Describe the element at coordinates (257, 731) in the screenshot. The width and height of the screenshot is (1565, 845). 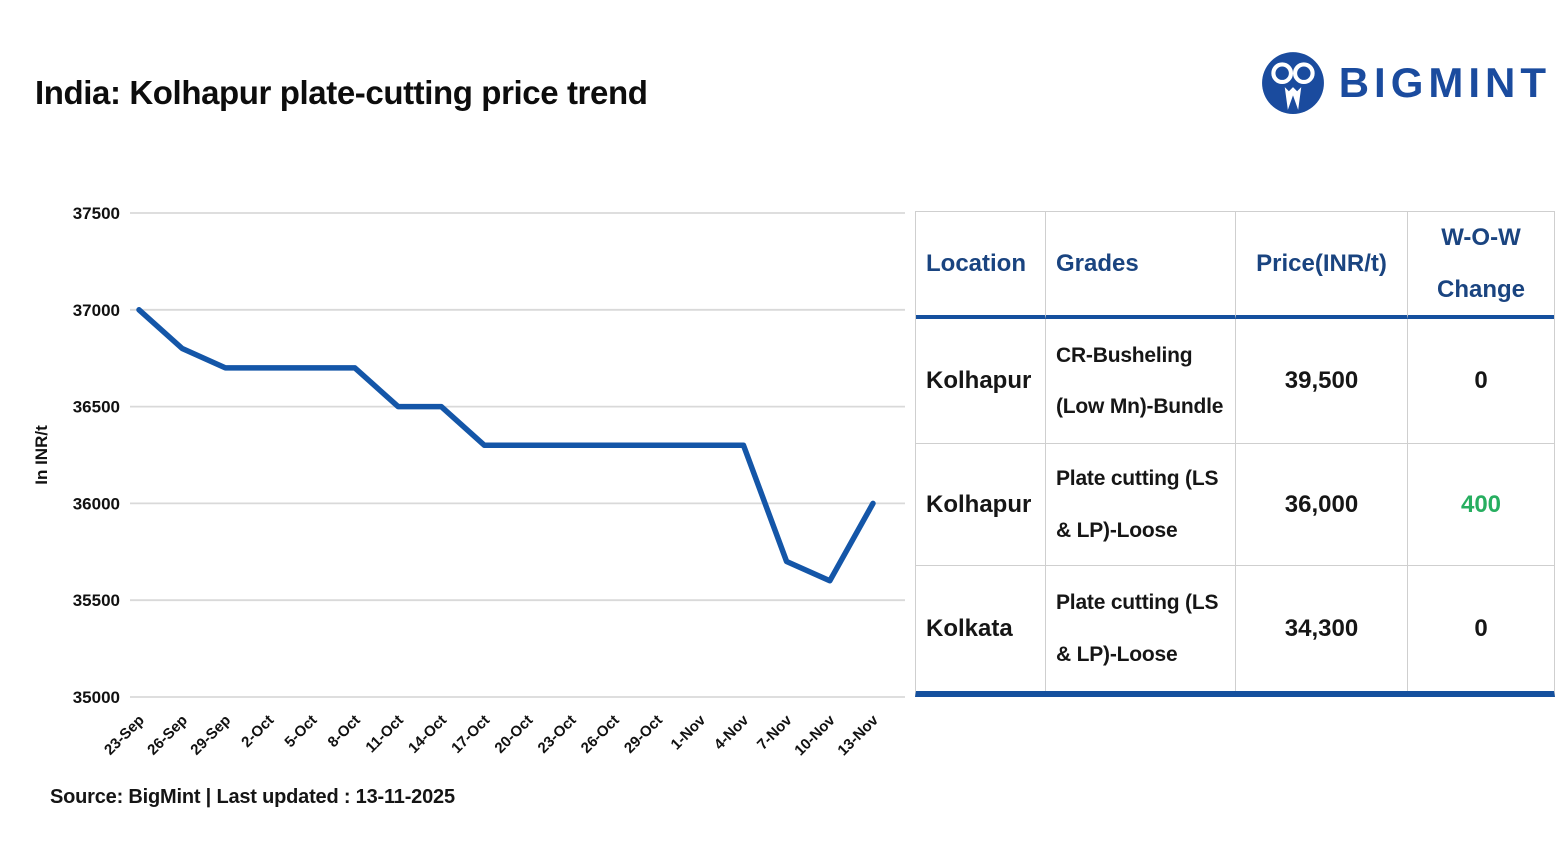
I see `x-tick-label: 2-Oct` at that location.